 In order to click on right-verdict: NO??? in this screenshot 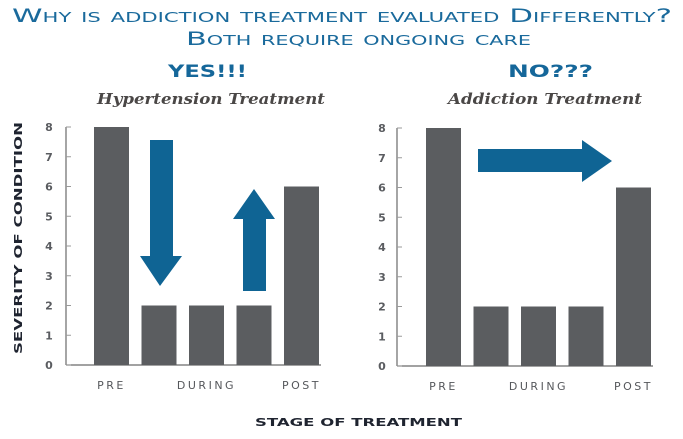, I will do `click(550, 72)`.